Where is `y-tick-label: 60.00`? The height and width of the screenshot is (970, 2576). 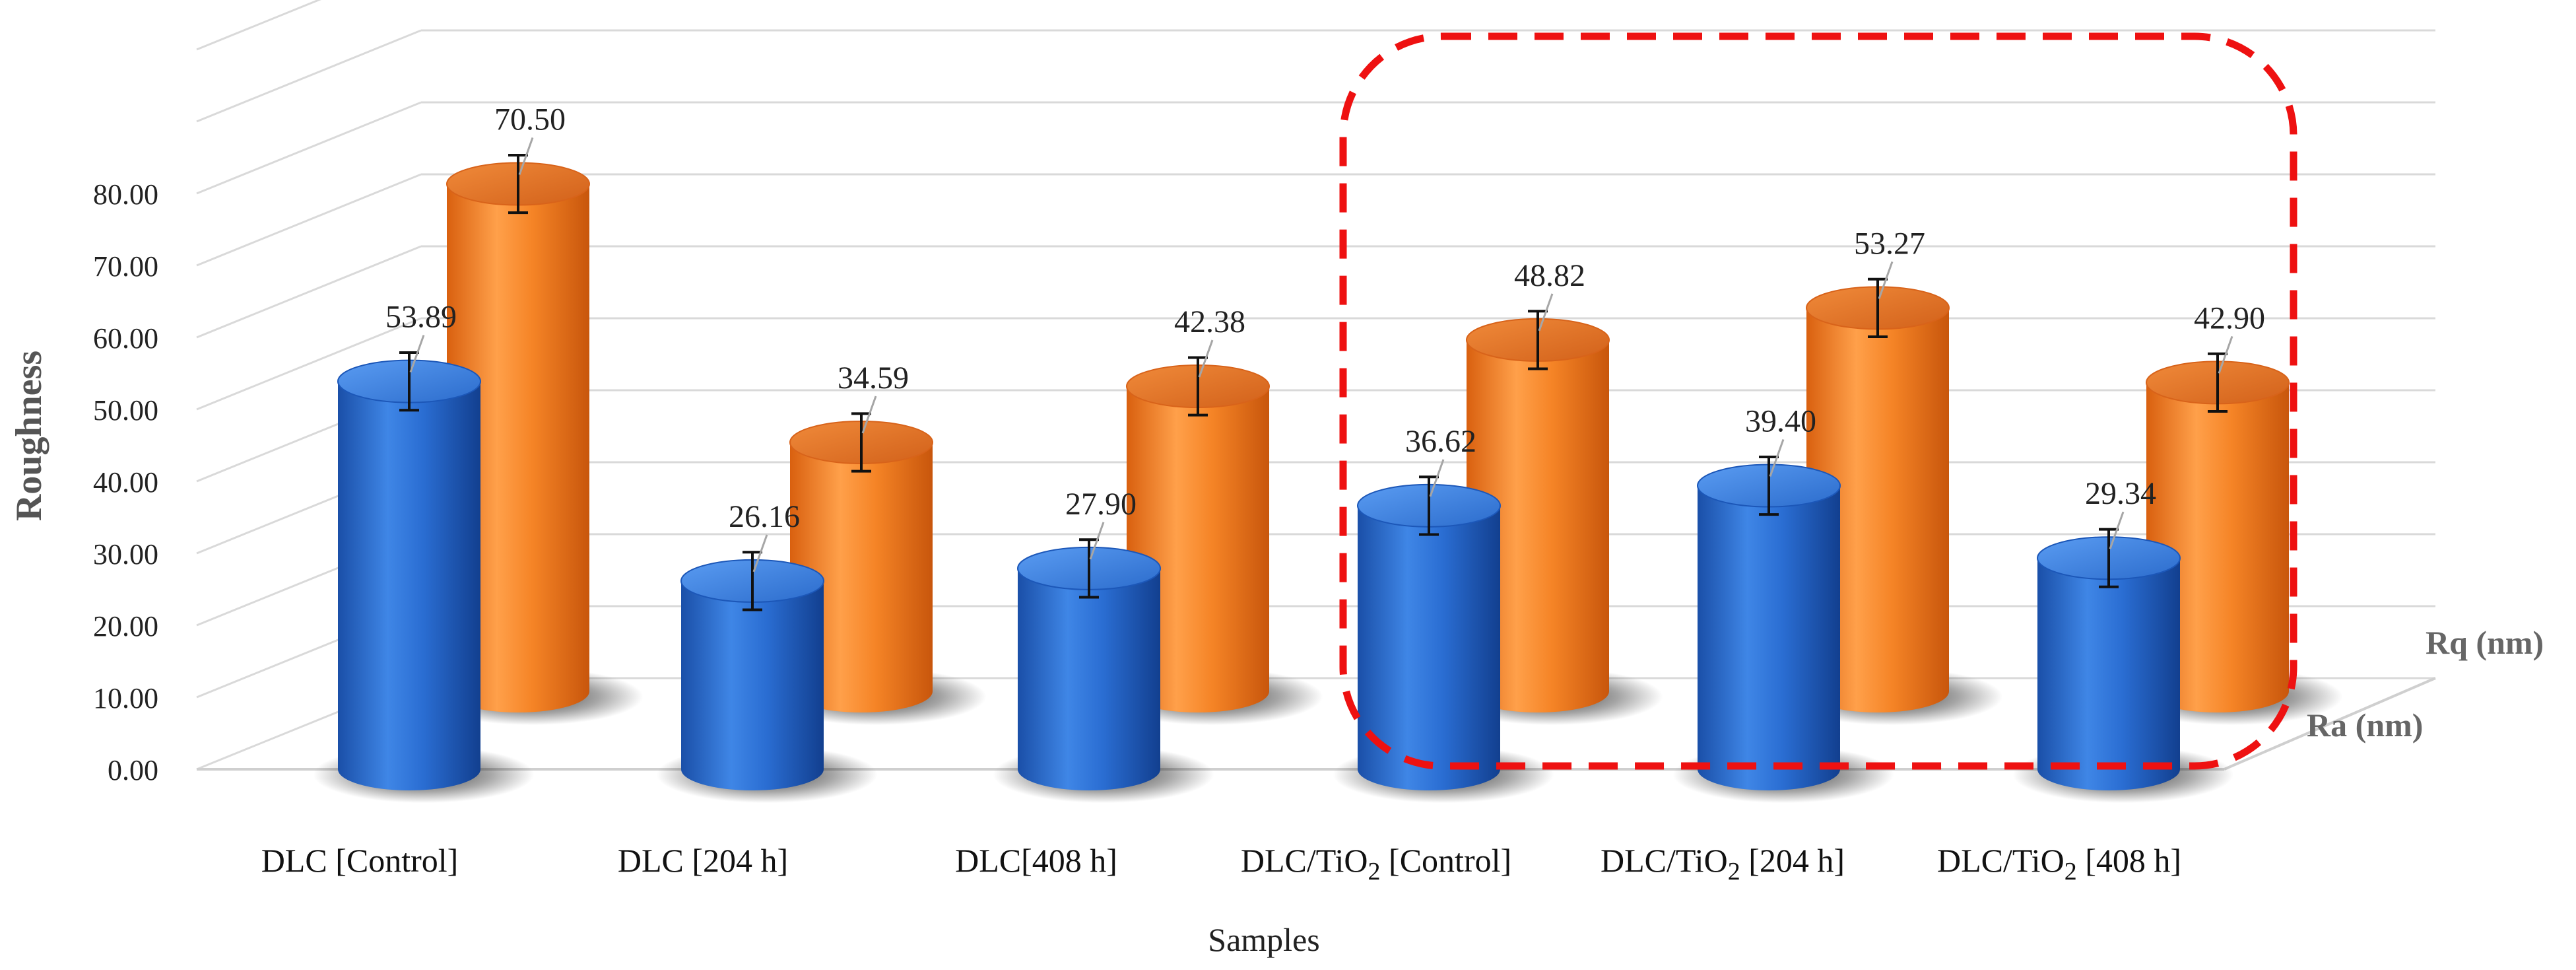
y-tick-label: 60.00 is located at coordinates (125, 338).